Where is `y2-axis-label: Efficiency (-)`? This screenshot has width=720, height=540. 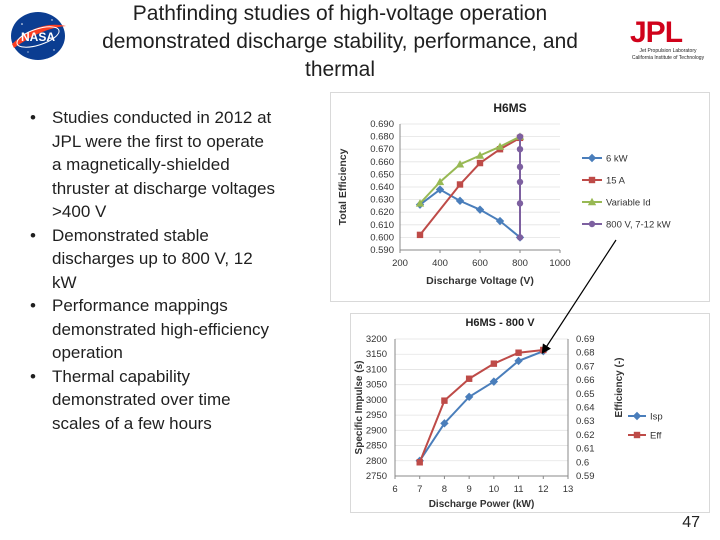
y2-axis-label: Efficiency (-) is located at coordinates (619, 387).